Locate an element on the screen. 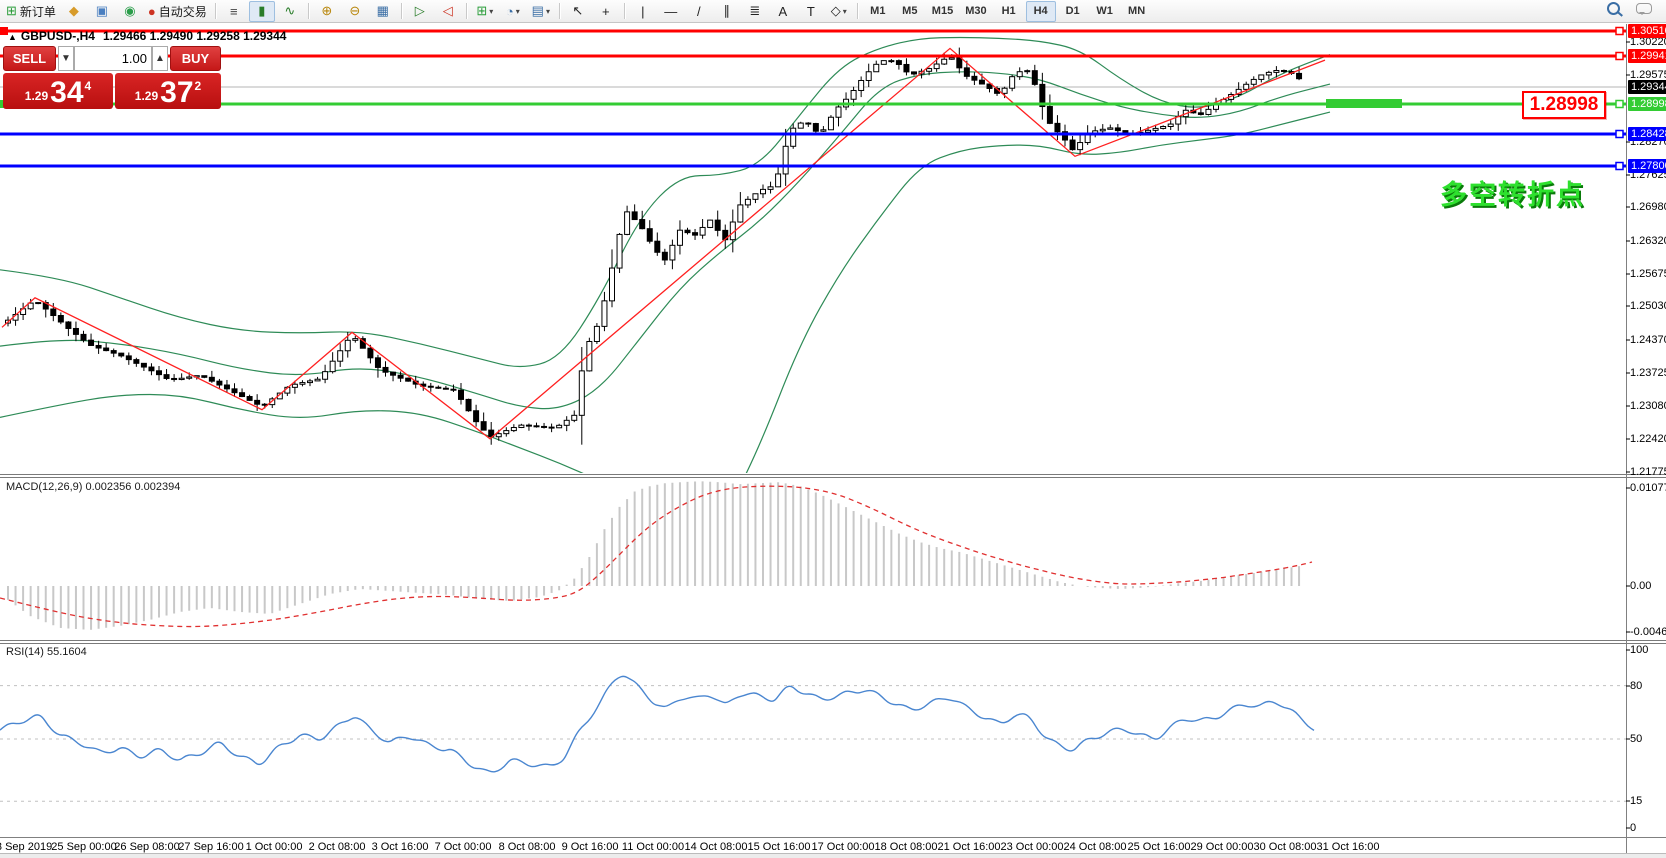 This screenshot has height=858, width=1666. x-axis-label: 25 Oct 16:00 is located at coordinates (1159, 847).